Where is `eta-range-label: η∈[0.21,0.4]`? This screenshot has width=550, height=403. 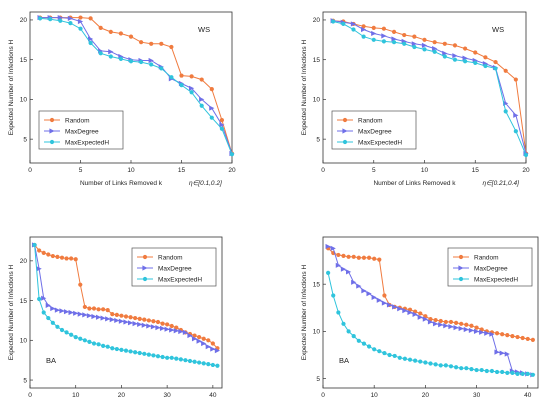
eta-range-label: η∈[0.21,0.4] is located at coordinates (501, 183).